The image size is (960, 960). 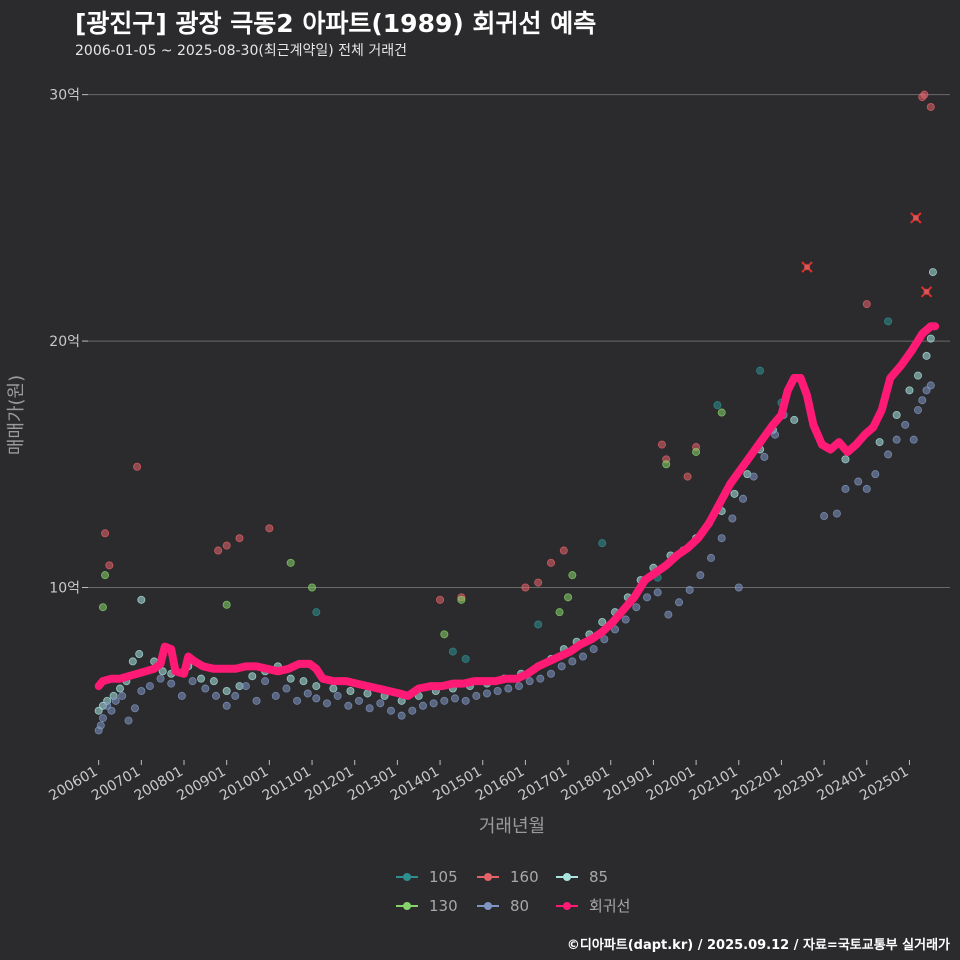 I want to click on chart-subtitle: 2006-01-05 ~ 2025-08-30(최근계약일) 전체 거래건, so click(x=241, y=51).